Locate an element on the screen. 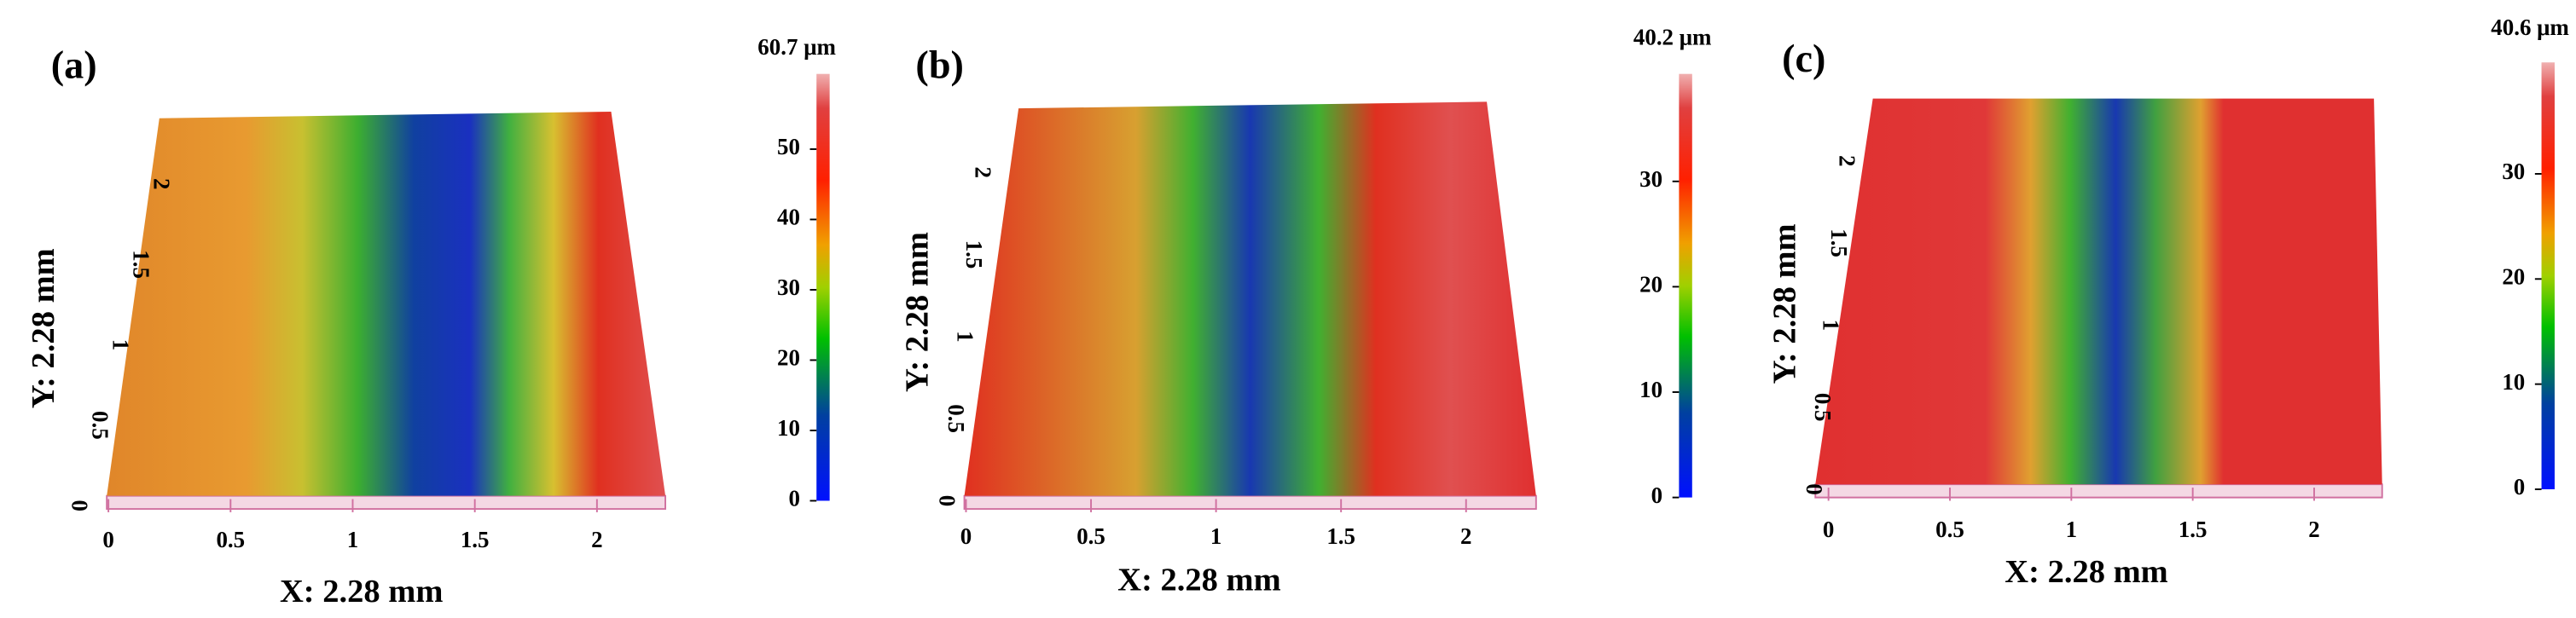  colorbar-max-label: 40.2 μm is located at coordinates (1672, 36).